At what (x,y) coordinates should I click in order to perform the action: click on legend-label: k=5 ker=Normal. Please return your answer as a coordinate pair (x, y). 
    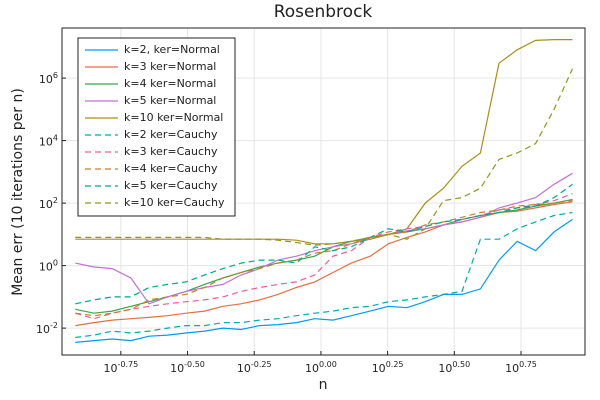
    Looking at the image, I should click on (170, 100).